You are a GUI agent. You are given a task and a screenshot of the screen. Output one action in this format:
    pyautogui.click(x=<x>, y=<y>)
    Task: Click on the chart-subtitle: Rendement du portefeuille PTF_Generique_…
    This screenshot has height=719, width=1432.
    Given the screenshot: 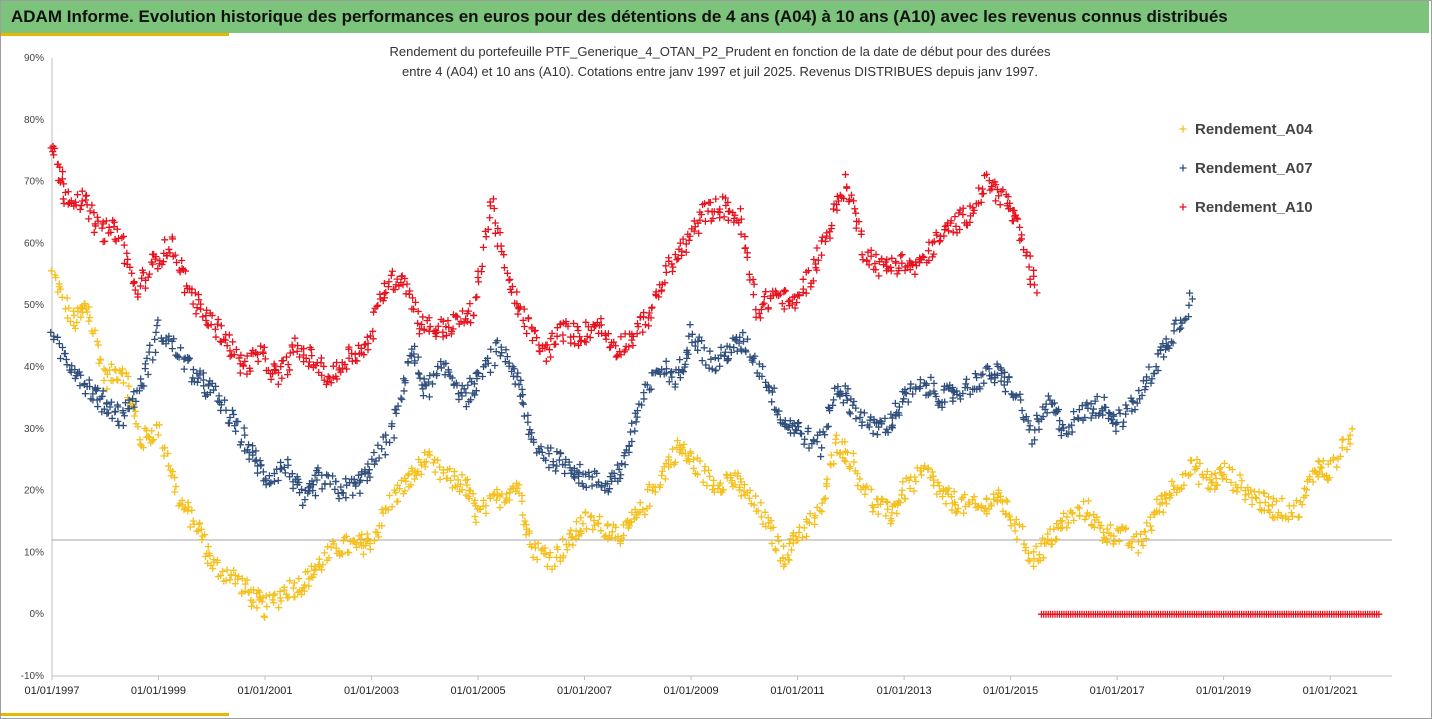 What is the action you would take?
    pyautogui.click(x=720, y=61)
    